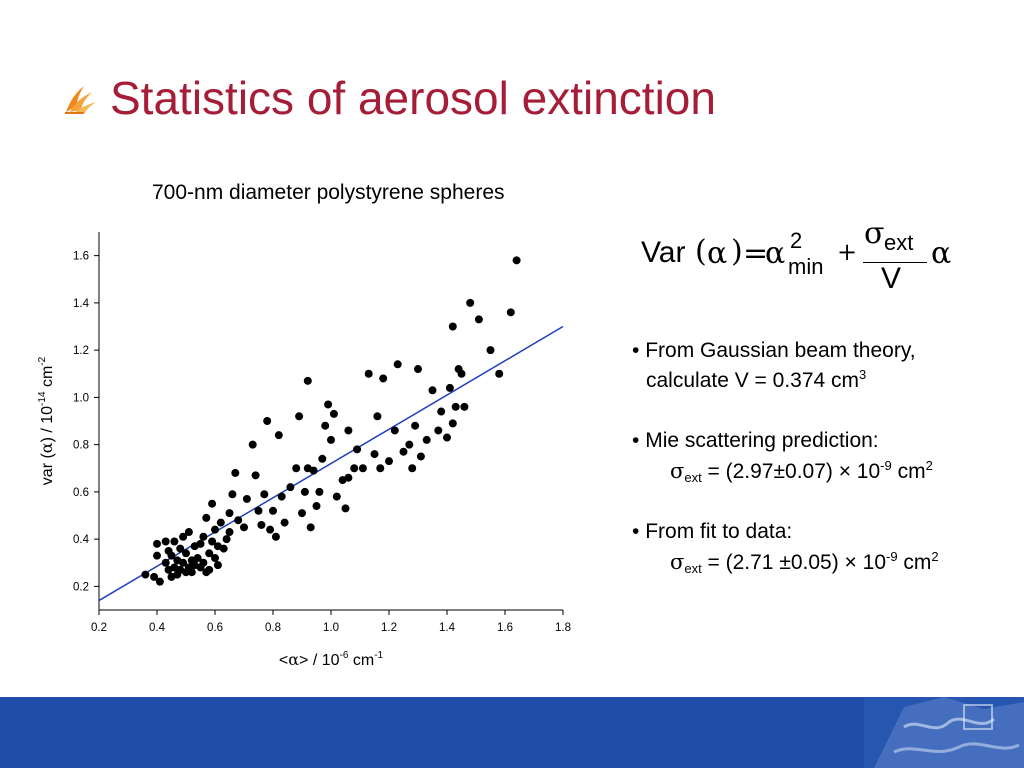  What do you see at coordinates (328, 192) in the screenshot?
I see `chart-subtitle: 700-nm diameter polystyrene spheres` at bounding box center [328, 192].